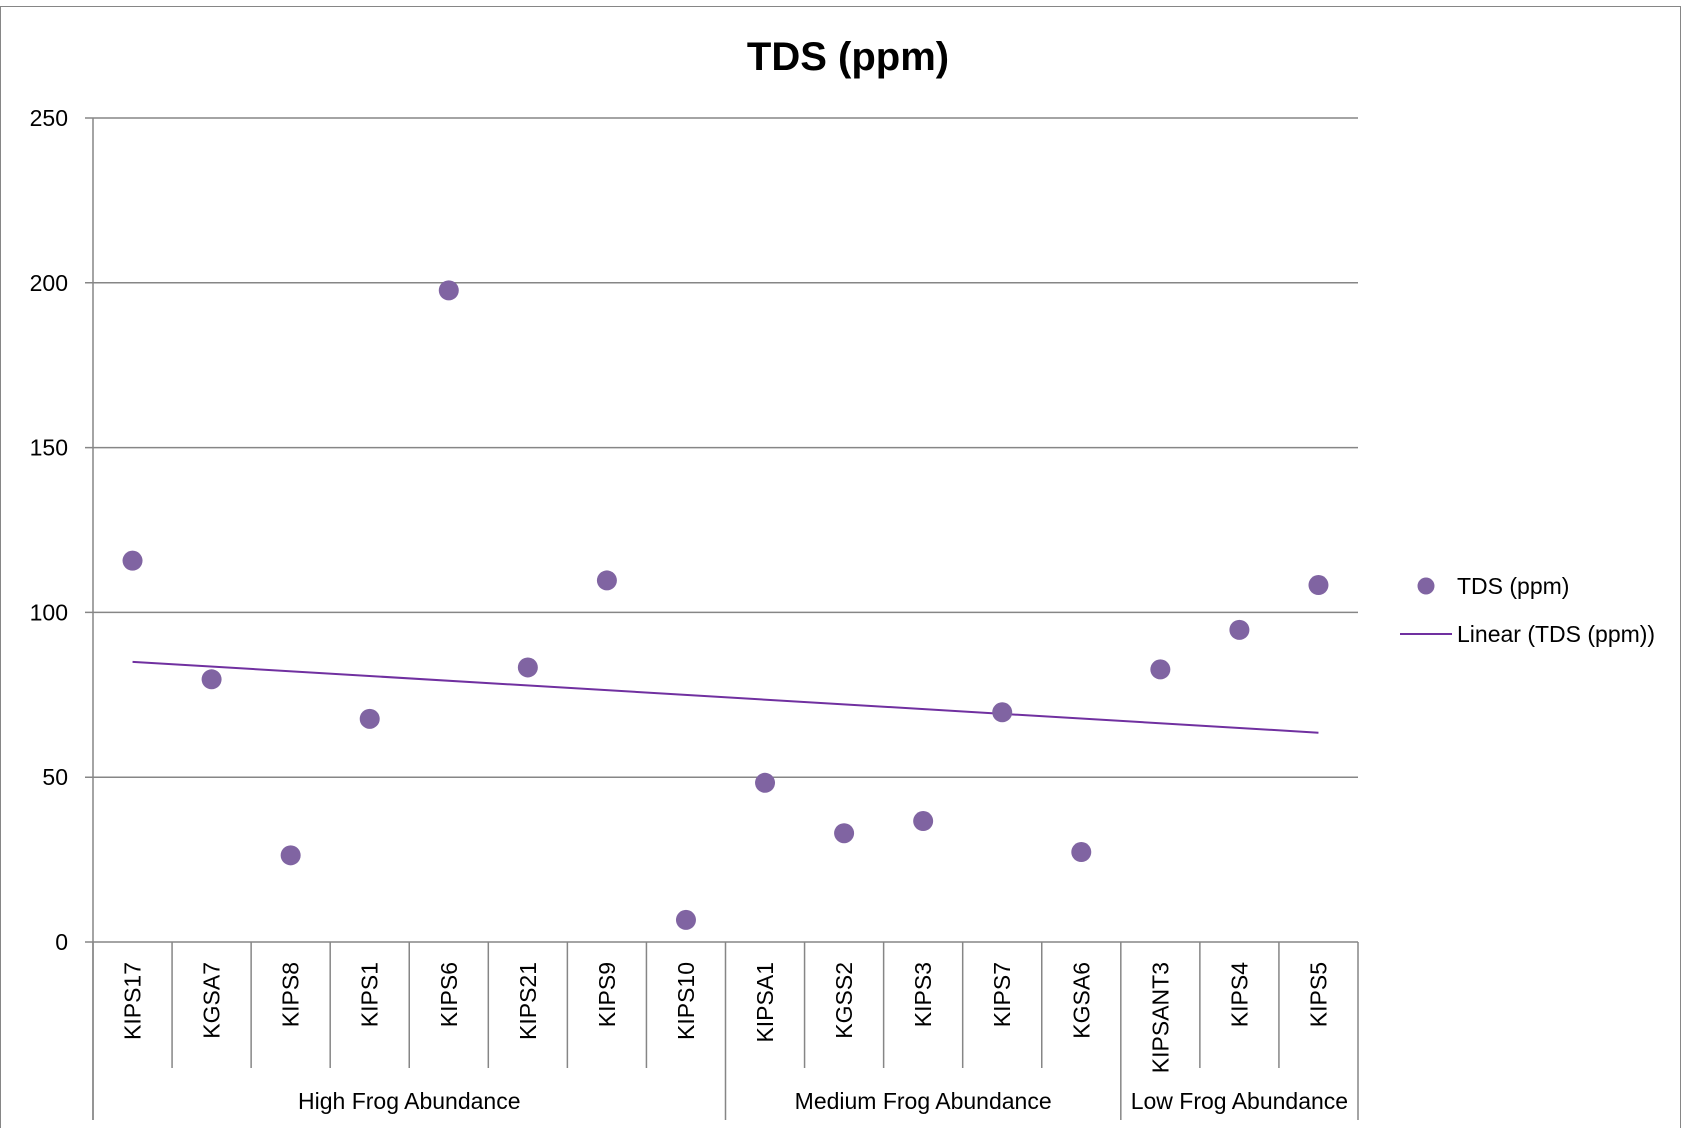 The width and height of the screenshot is (1682, 1133). What do you see at coordinates (133, 1001) in the screenshot?
I see `x-category-label: KIPS17` at bounding box center [133, 1001].